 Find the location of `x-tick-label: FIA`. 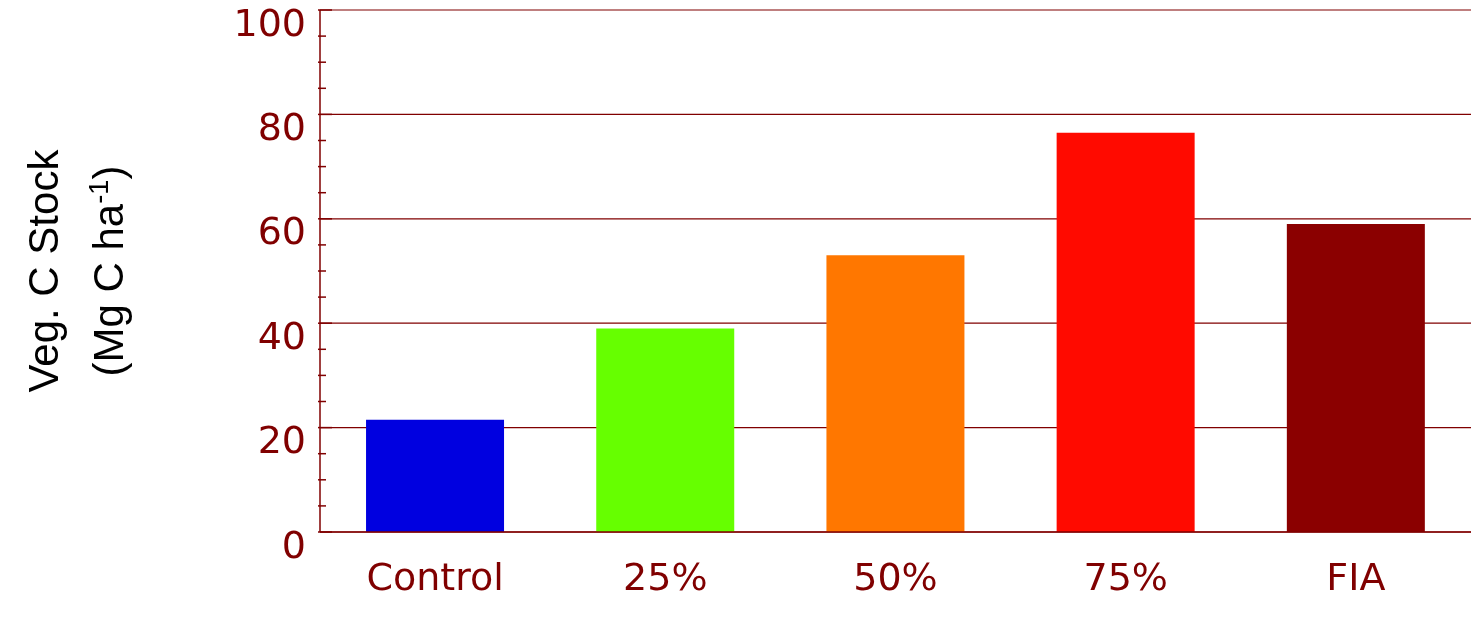

x-tick-label: FIA is located at coordinates (1356, 577).